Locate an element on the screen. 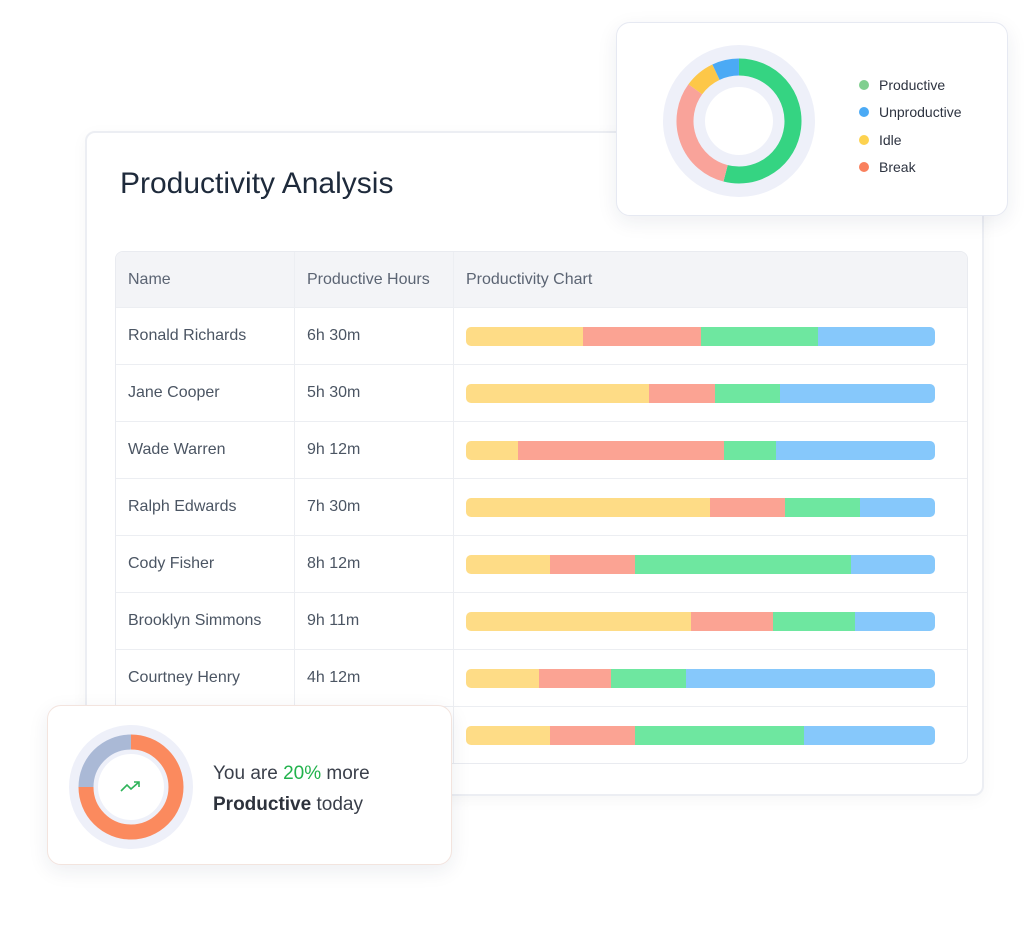 The width and height of the screenshot is (1024, 927). summary-suffix: more is located at coordinates (345, 773).